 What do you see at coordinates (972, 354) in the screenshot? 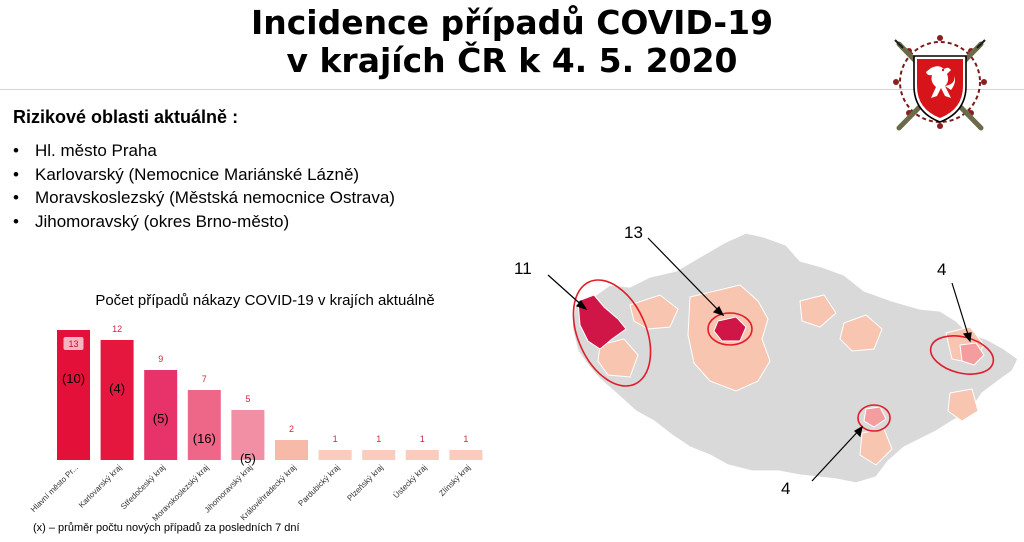
I see `region-ostrava` at bounding box center [972, 354].